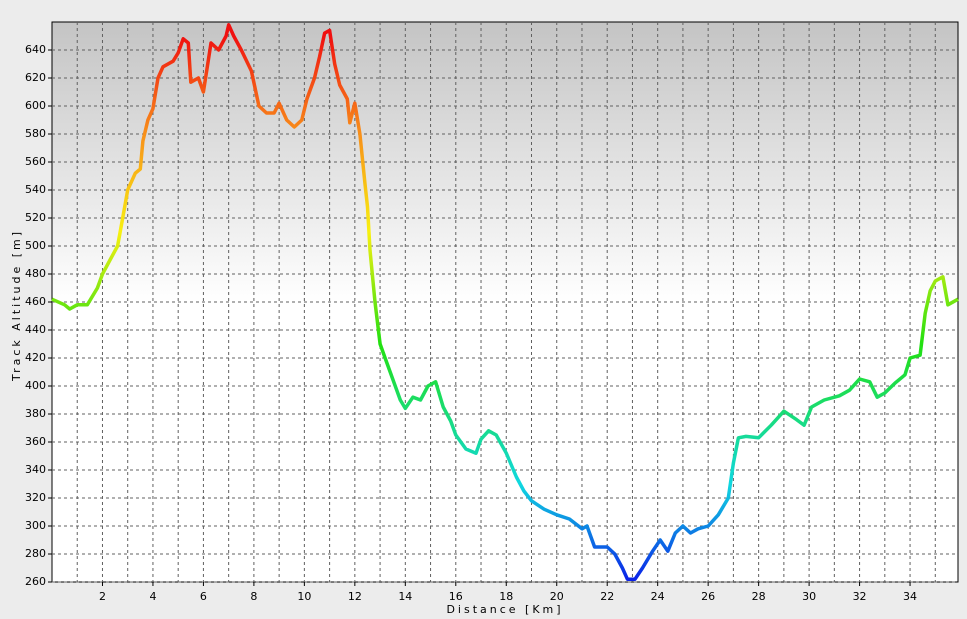 The width and height of the screenshot is (967, 619). What do you see at coordinates (35, 133) in the screenshot?
I see `y-tick-label: 580` at bounding box center [35, 133].